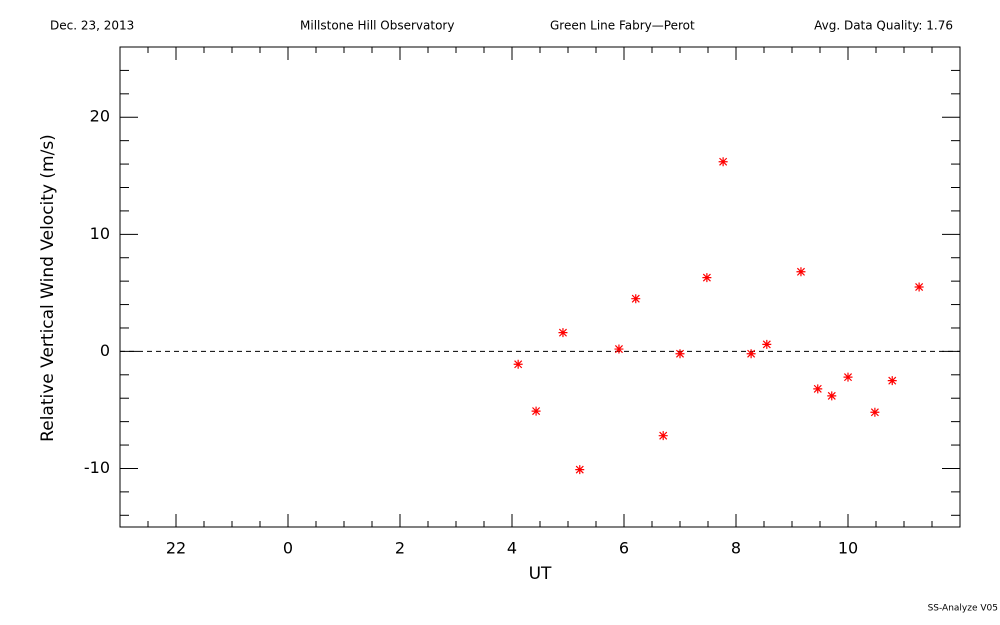 The image size is (1000, 625). I want to click on x-tick-label: 6, so click(624, 548).